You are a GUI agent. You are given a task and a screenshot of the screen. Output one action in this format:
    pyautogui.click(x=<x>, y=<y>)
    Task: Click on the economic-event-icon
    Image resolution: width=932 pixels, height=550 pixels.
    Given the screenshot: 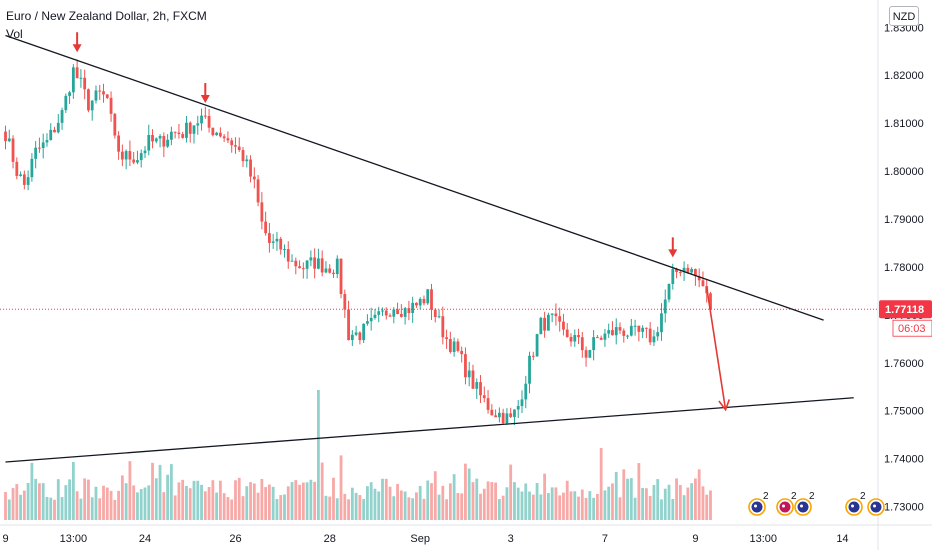 What is the action you would take?
    pyautogui.click(x=876, y=507)
    